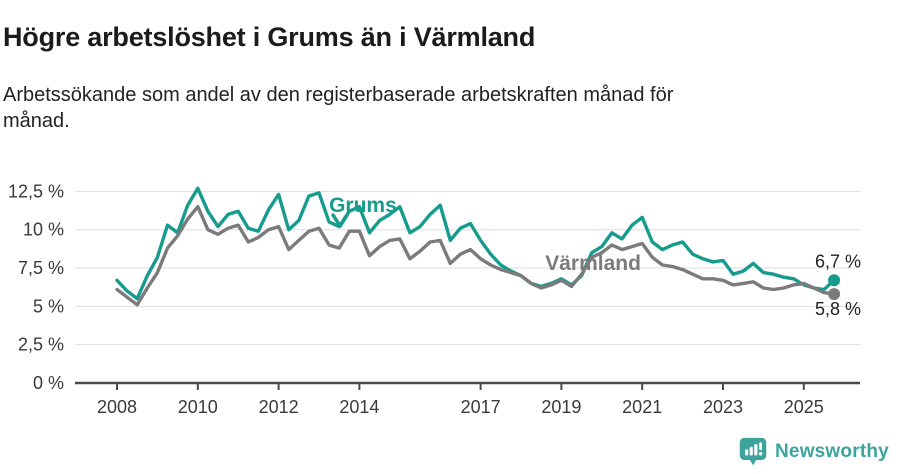 The width and height of the screenshot is (900, 474). Describe the element at coordinates (363, 205) in the screenshot. I see `series-name-label-grums: Grums` at that location.